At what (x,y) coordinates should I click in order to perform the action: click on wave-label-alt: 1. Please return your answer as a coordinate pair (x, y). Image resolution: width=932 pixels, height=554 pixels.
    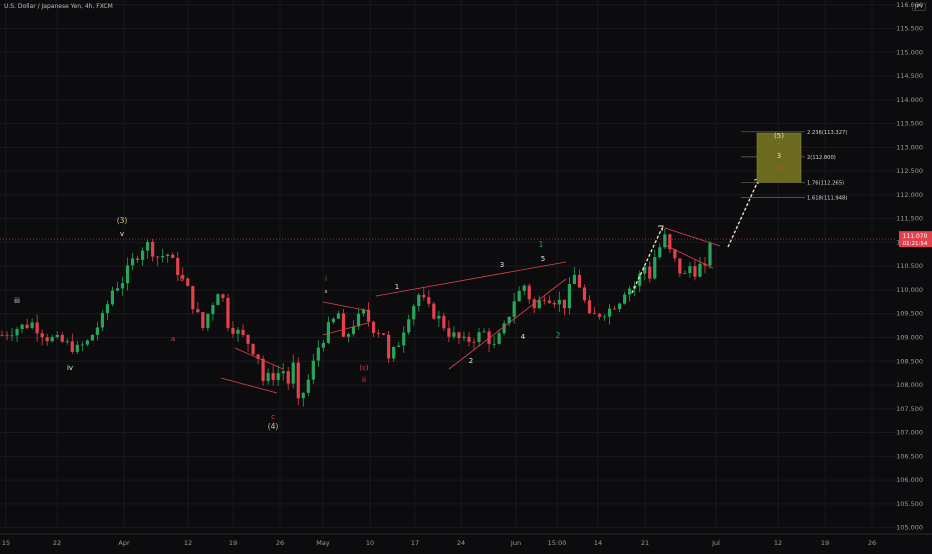
    Looking at the image, I should click on (541, 244).